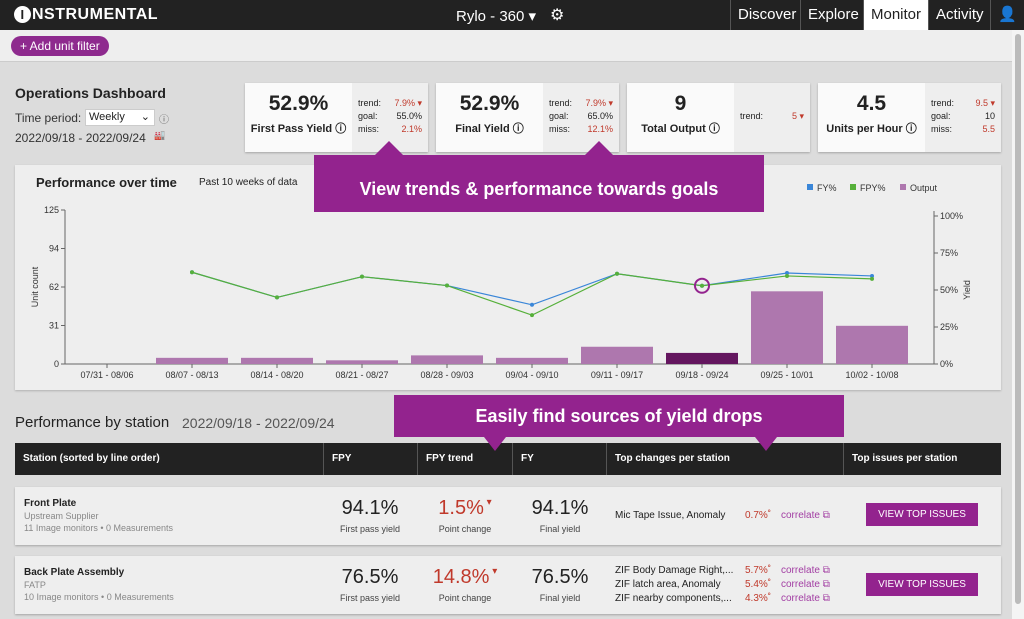 The width and height of the screenshot is (1024, 619). Describe the element at coordinates (74, 572) in the screenshot. I see `station-name: Back Plate Assembly` at that location.